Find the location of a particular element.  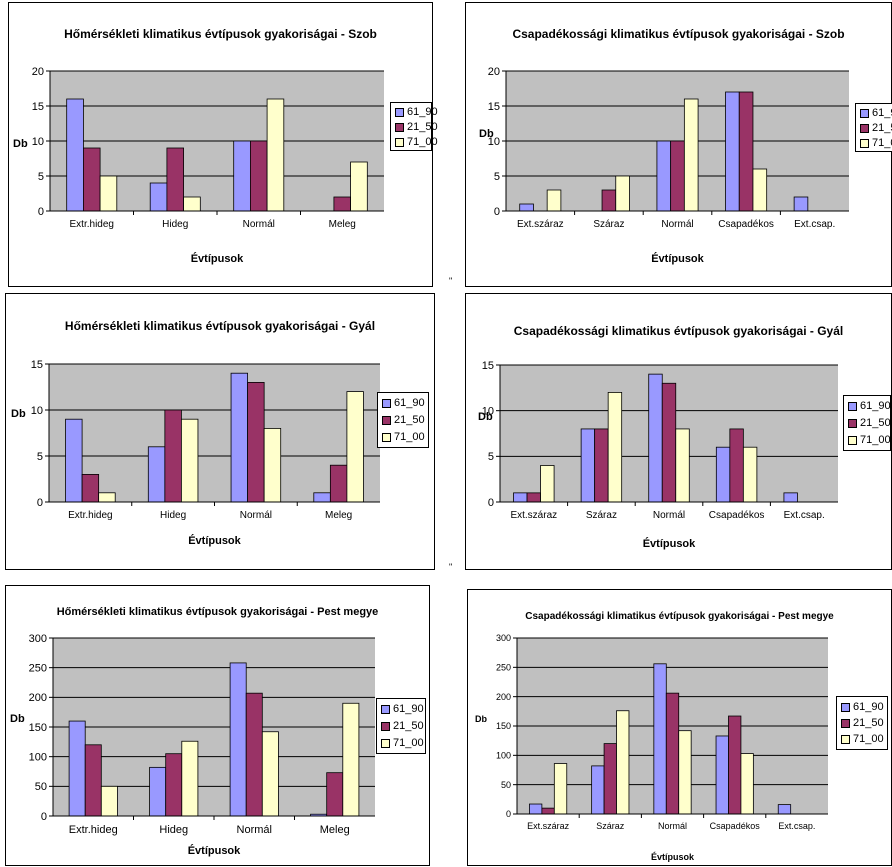

x-tick-label: Extr.hideg is located at coordinates (93, 830).